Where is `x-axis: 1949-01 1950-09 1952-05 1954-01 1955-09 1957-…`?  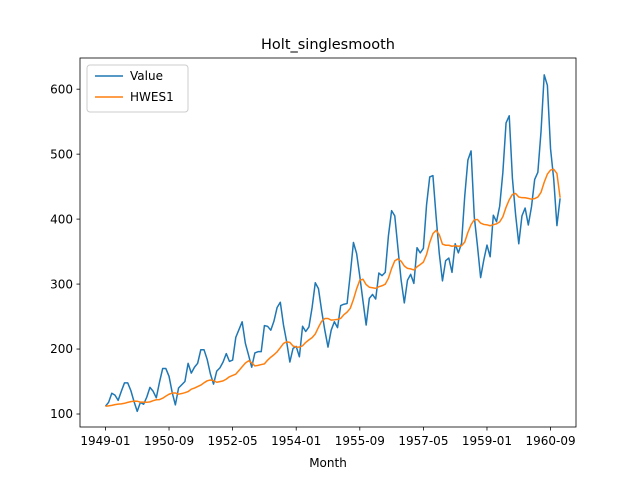 x-axis: 1949-01 1950-09 1952-05 1954-01 1955-09 1957-… is located at coordinates (328, 437).